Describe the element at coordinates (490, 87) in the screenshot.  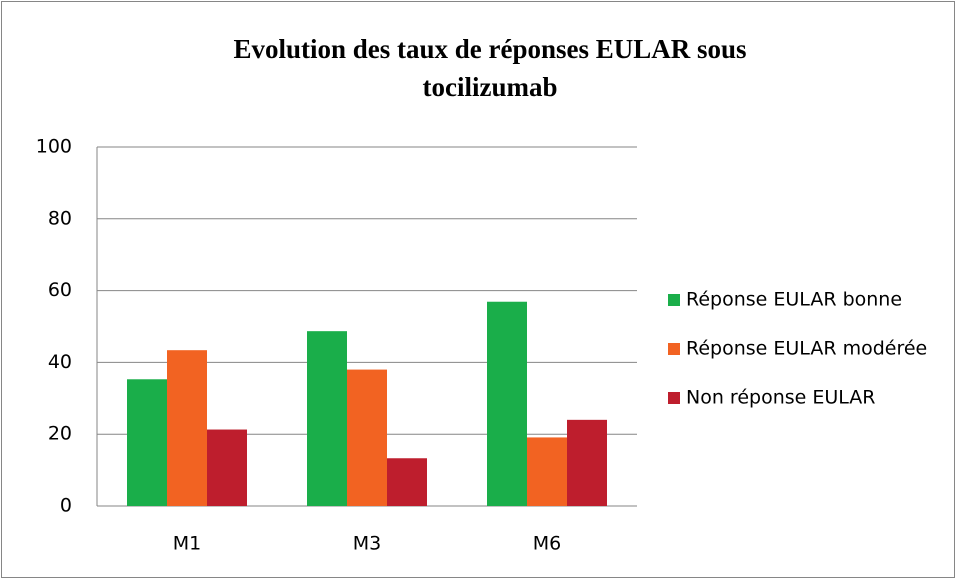
I see `chart-title: tocilizumab` at that location.